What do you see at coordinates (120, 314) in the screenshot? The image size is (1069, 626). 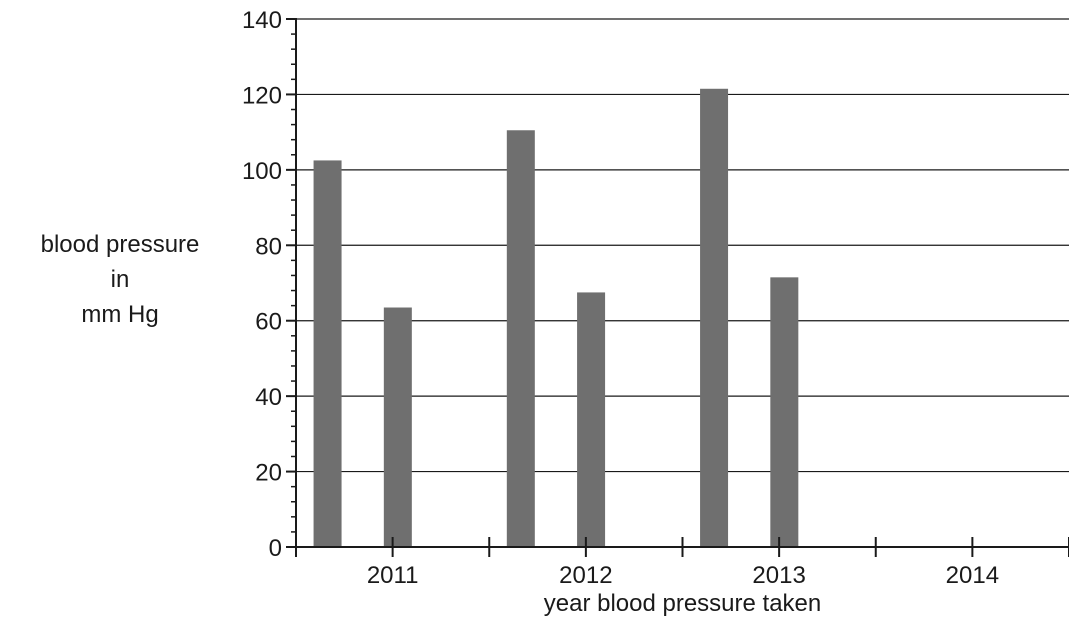 I see `y-axis-label-line-3: mm Hg` at bounding box center [120, 314].